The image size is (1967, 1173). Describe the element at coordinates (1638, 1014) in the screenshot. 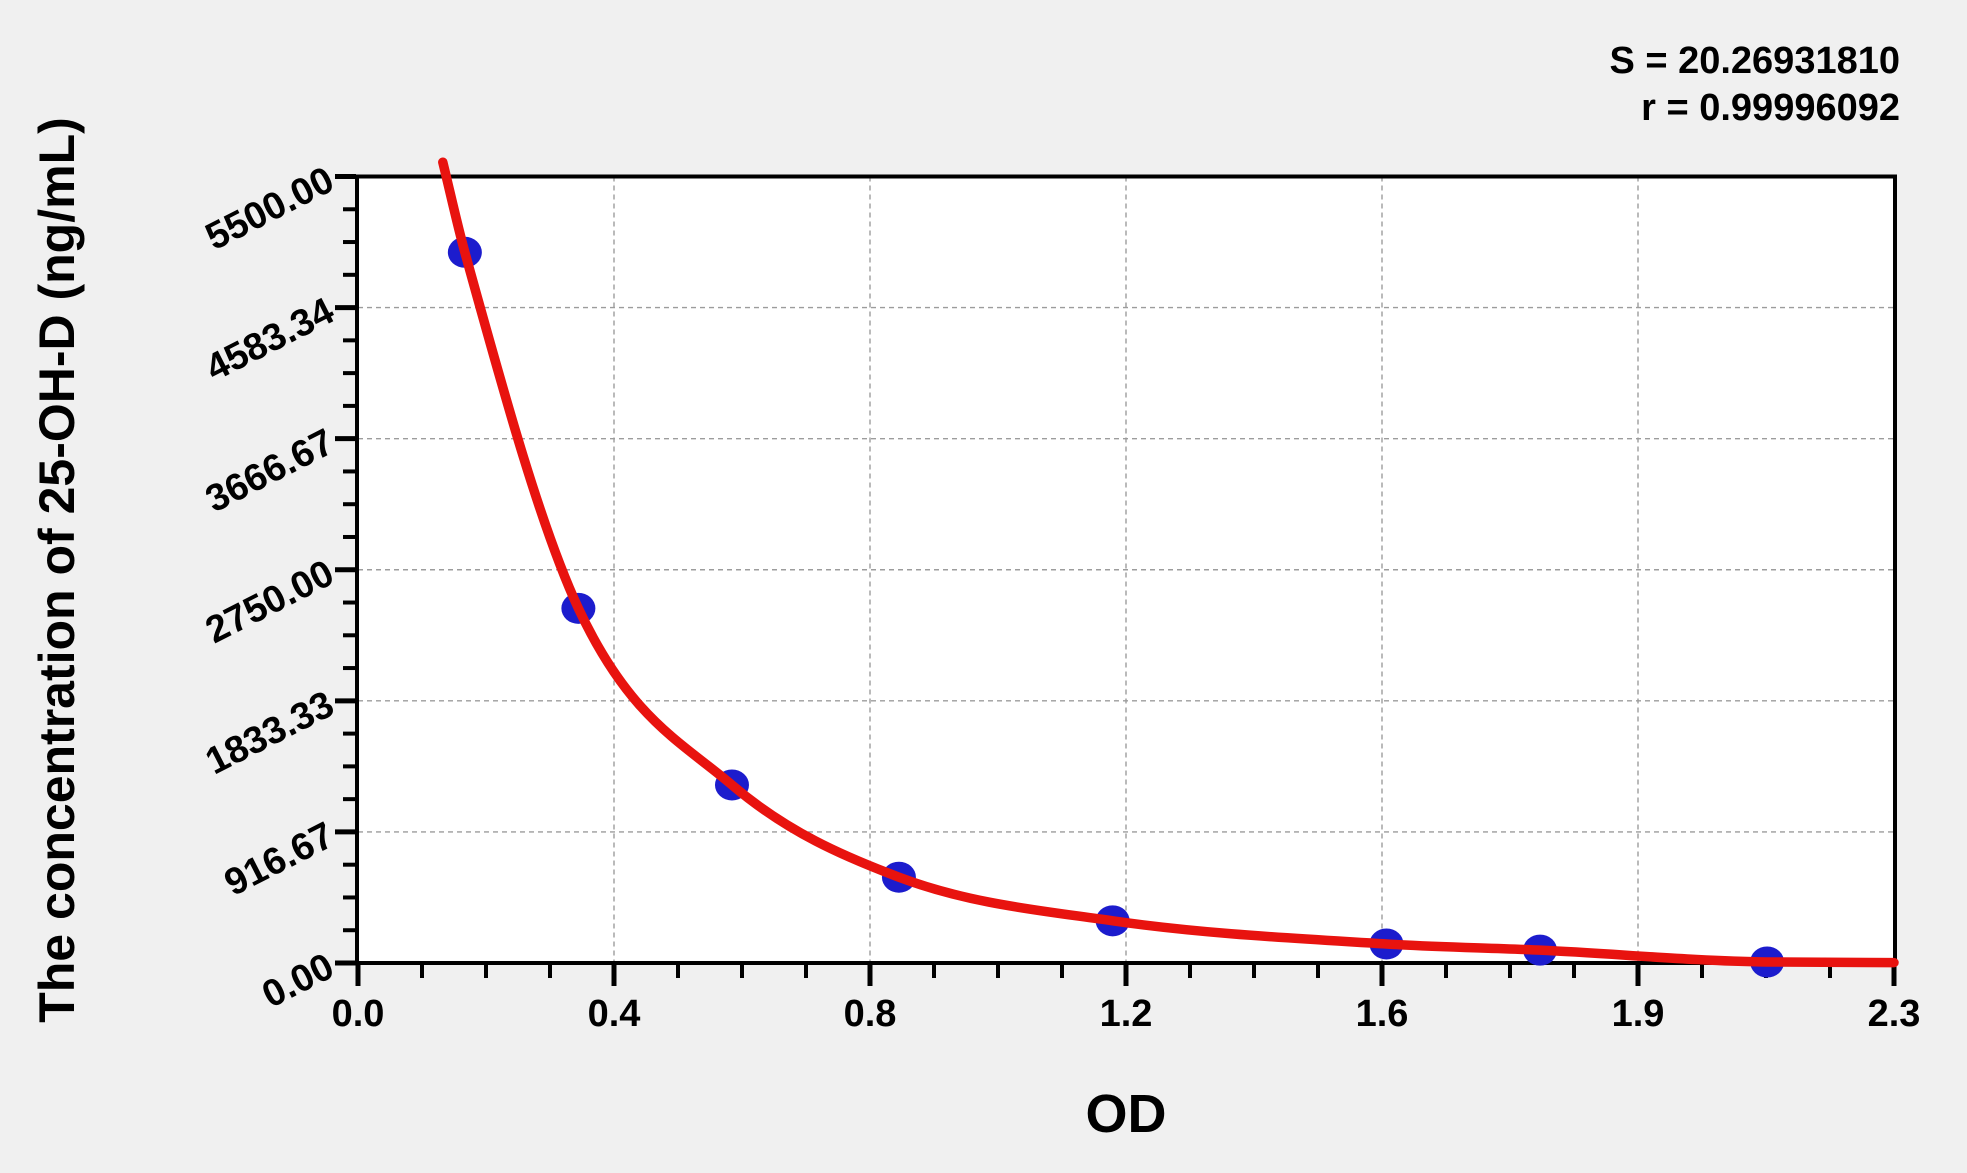

I see `x-tick-label: 1.9` at that location.